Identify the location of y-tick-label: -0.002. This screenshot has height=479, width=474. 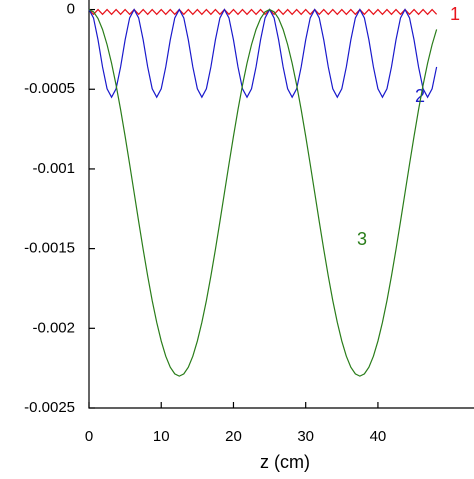
(53, 327).